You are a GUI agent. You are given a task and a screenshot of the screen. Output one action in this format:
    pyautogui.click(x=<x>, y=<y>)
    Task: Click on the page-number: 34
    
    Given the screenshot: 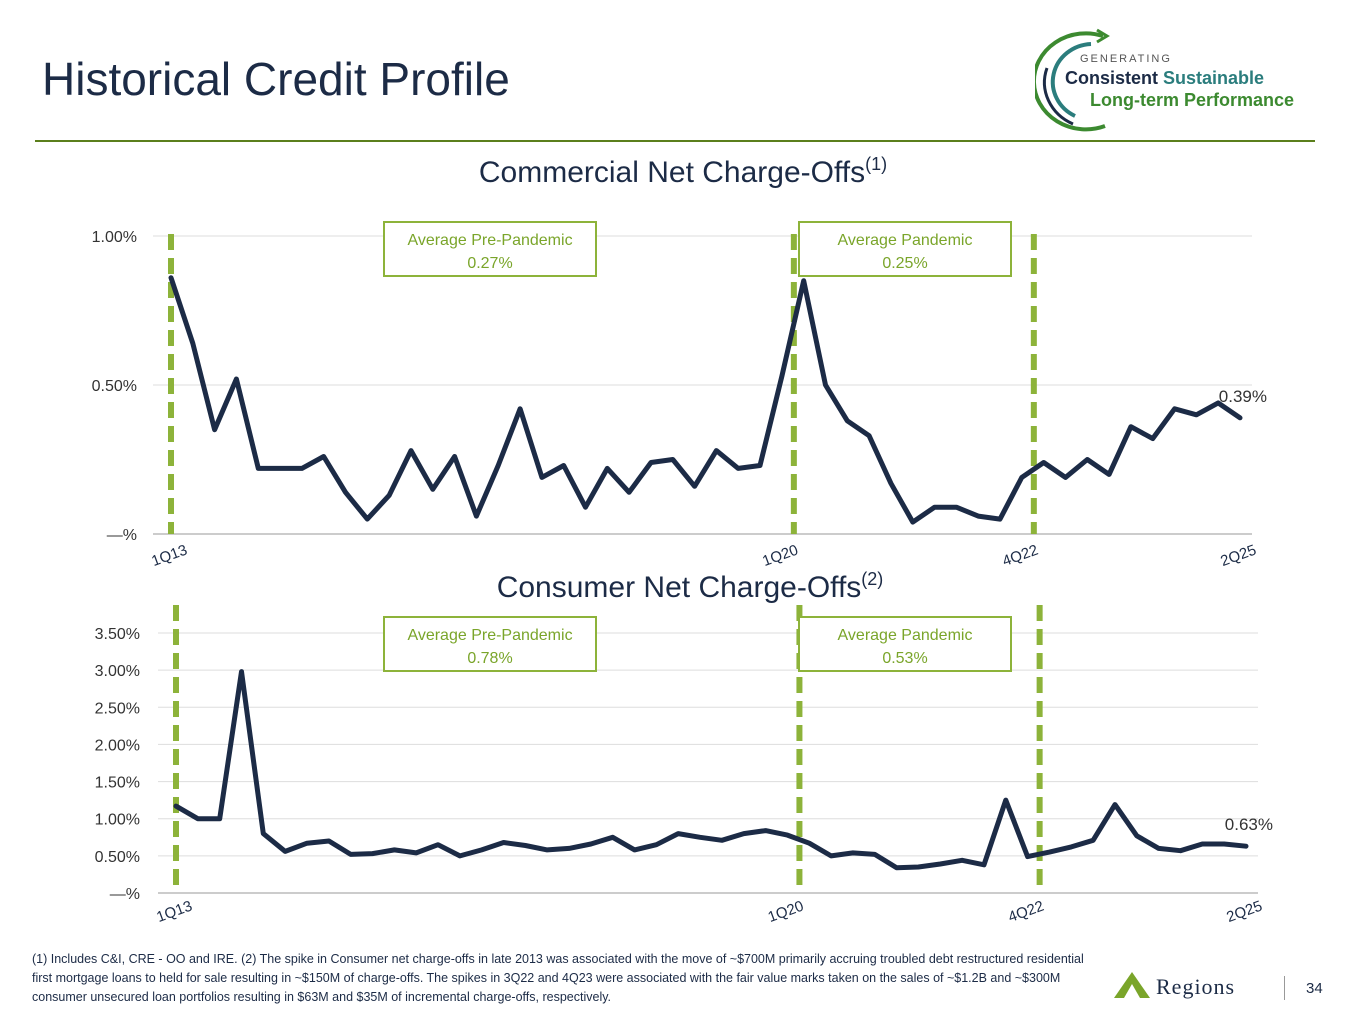 What is the action you would take?
    pyautogui.click(x=1314, y=988)
    